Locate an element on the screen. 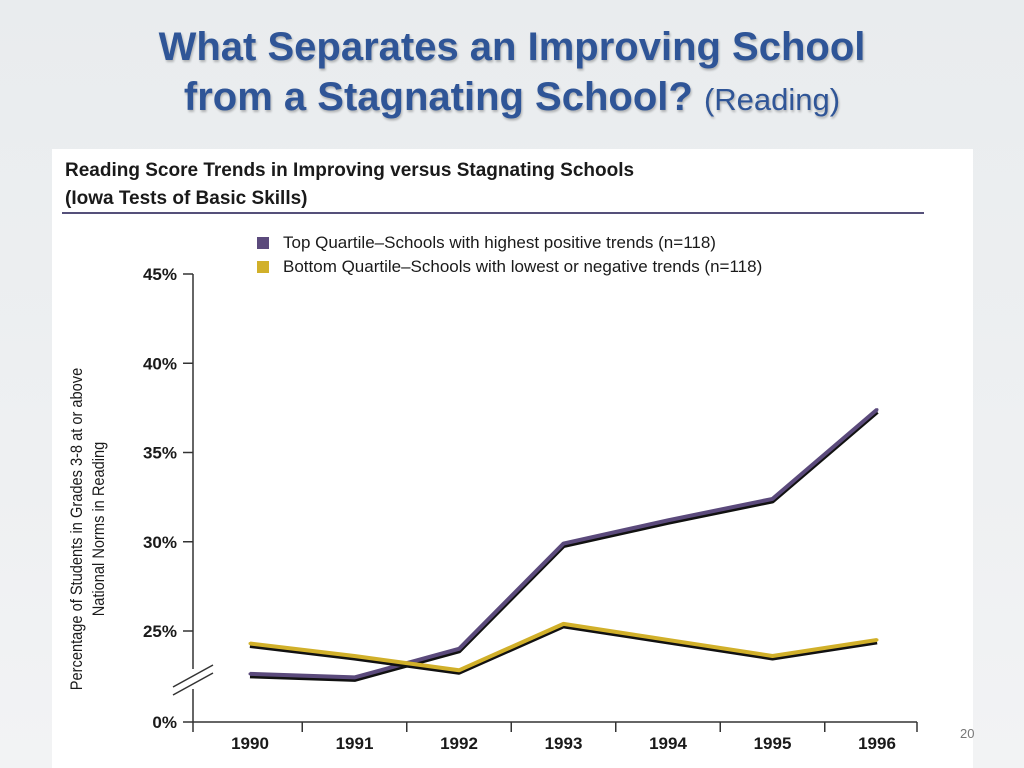 The width and height of the screenshot is (1024, 768). y-axis-label-line2: National Norms in Reading is located at coordinates (99, 529).